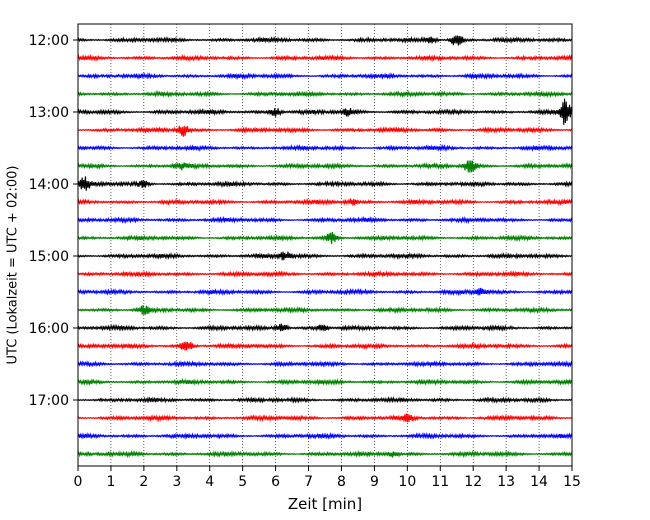 This screenshot has height=520, width=650. I want to click on x-tick-label: 4, so click(209, 482).